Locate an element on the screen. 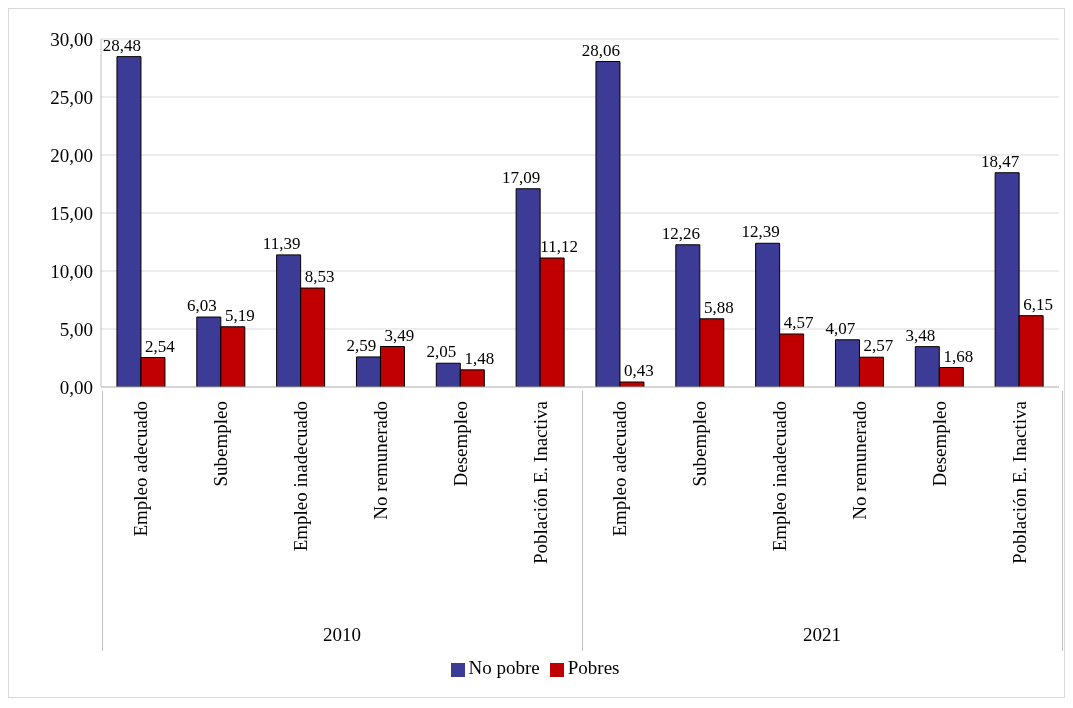 The height and width of the screenshot is (708, 1073). data-label: 6,15 is located at coordinates (1038, 304).